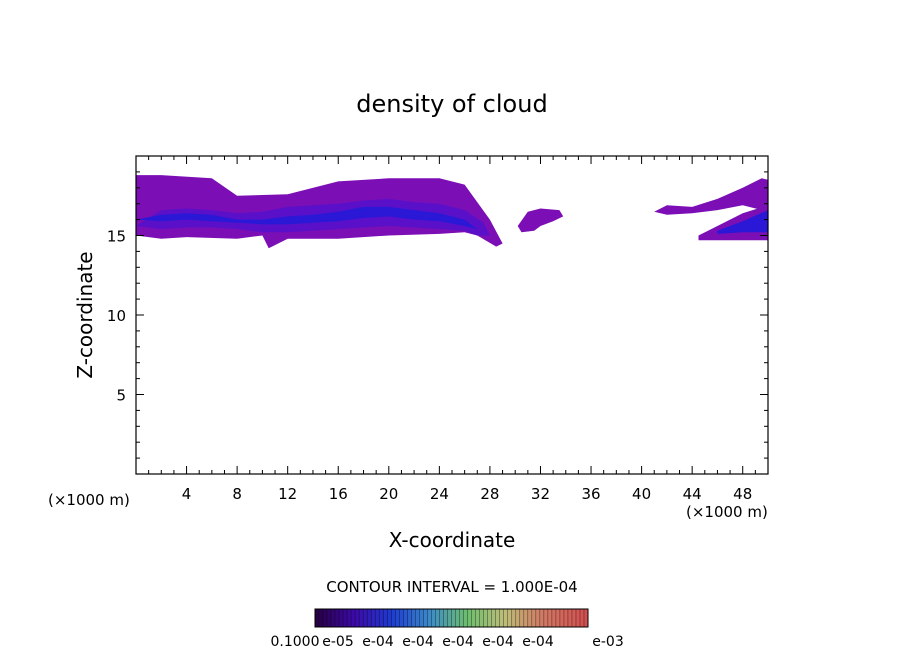 The height and width of the screenshot is (654, 904). Describe the element at coordinates (742, 222) in the screenshot. I see `cloud-region-right-cloud-core` at that location.